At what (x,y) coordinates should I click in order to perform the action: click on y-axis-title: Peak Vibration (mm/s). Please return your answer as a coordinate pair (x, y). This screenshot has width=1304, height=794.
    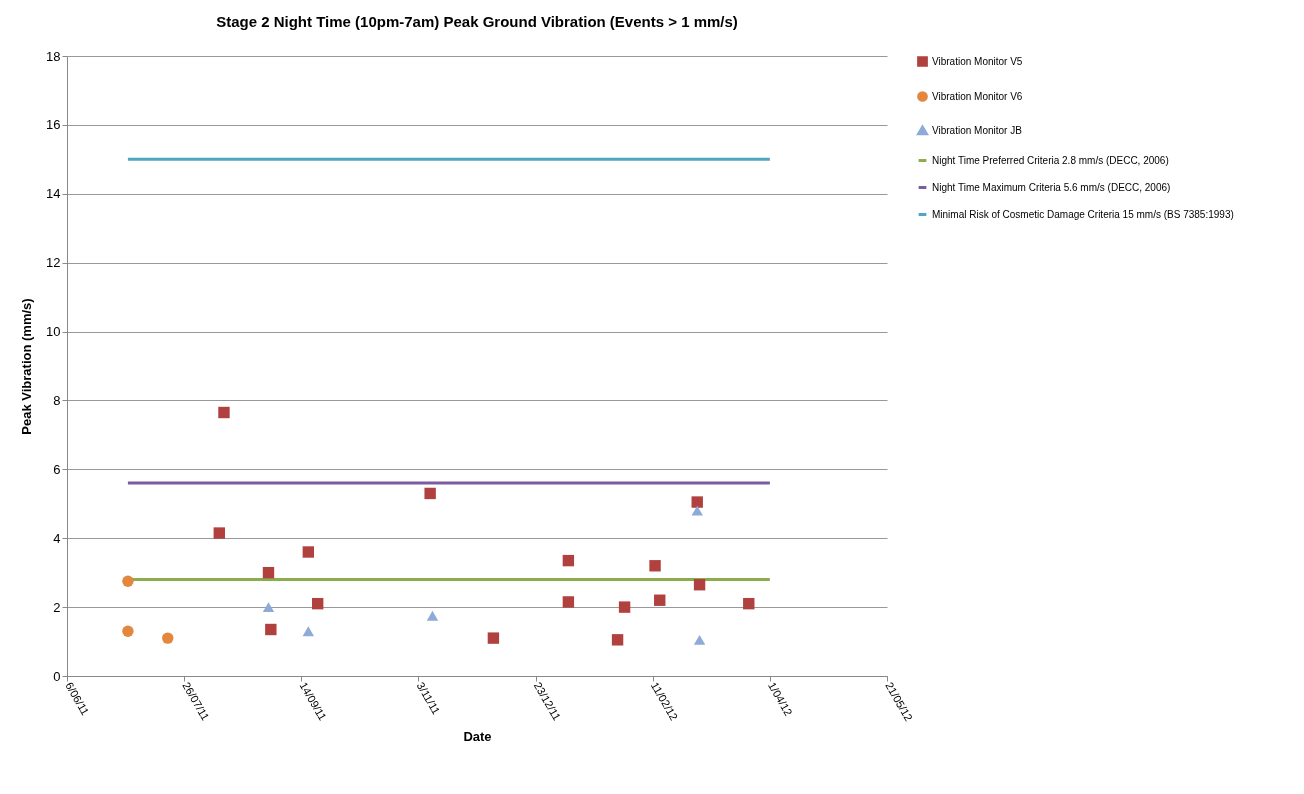
    Looking at the image, I should click on (27, 366).